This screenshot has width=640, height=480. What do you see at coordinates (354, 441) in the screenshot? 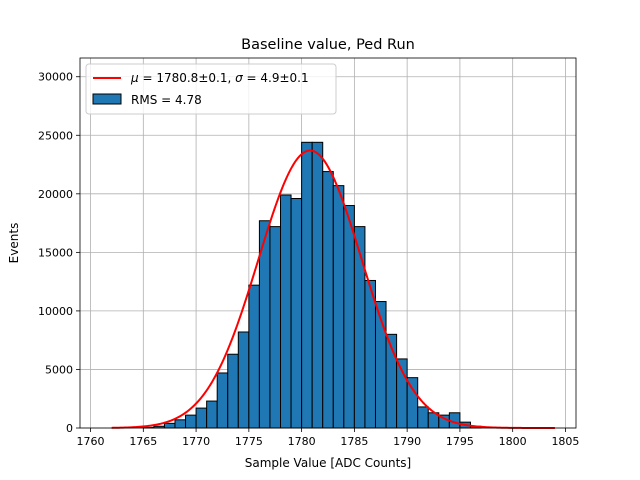
I see `x-tick-label-5: 1785` at bounding box center [354, 441].